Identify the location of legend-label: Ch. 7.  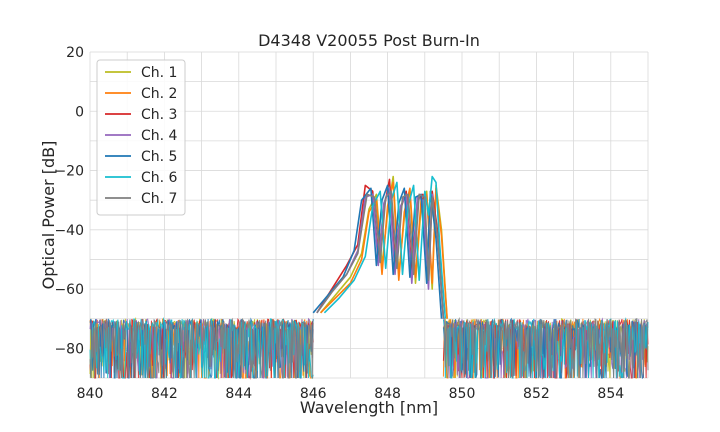
(159, 199).